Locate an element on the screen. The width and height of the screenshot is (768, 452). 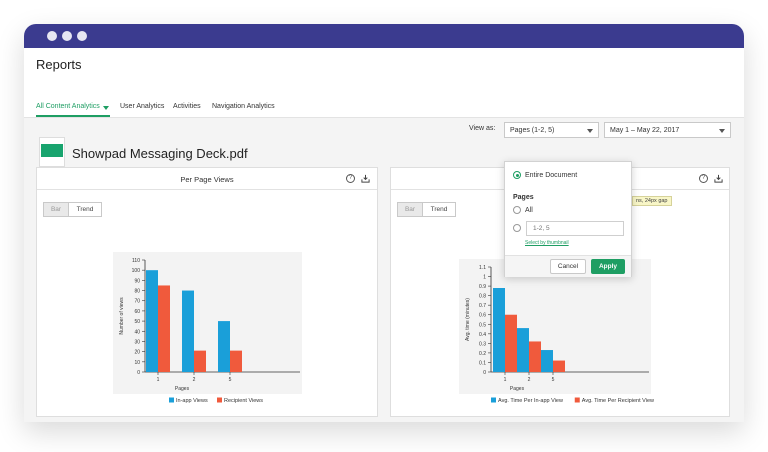
date-range-select: May 1 – May 22, 2017 is located at coordinates (667, 130).